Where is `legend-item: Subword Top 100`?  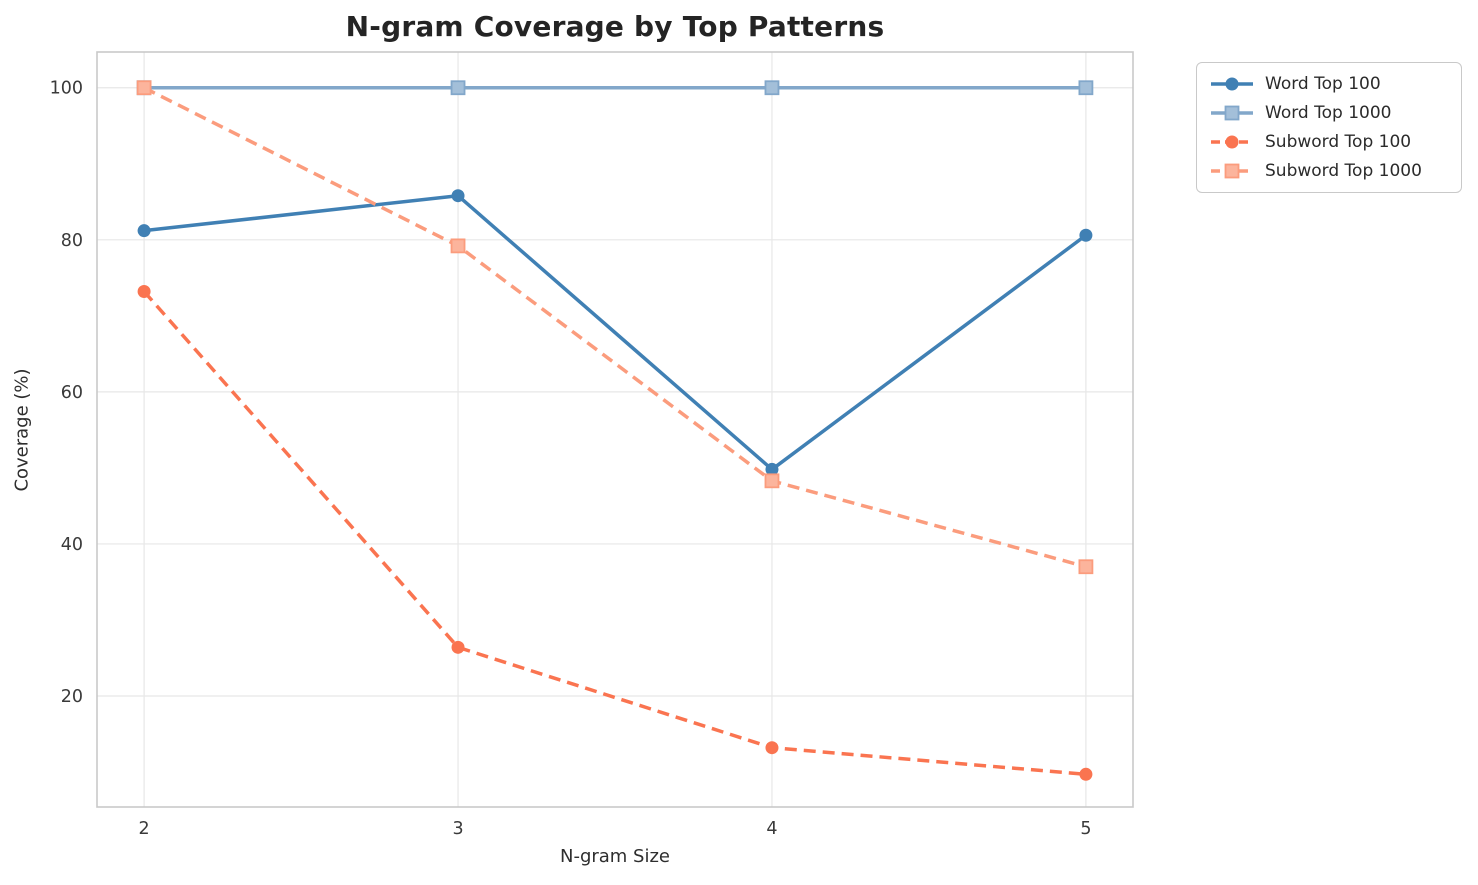
legend-item: Subword Top 100 is located at coordinates (1329, 142).